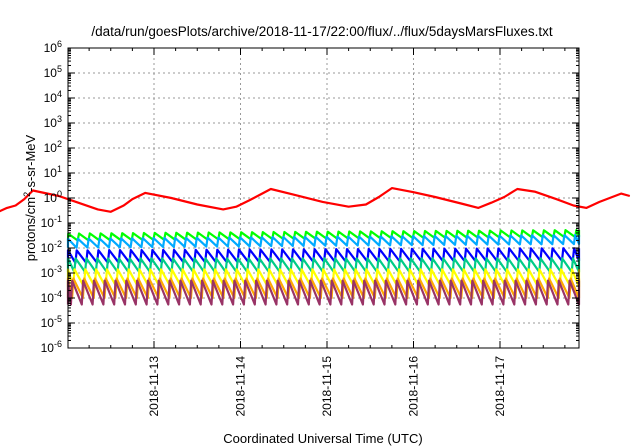  I want to click on y-tick-label: 10⁻³, so click(51, 272).